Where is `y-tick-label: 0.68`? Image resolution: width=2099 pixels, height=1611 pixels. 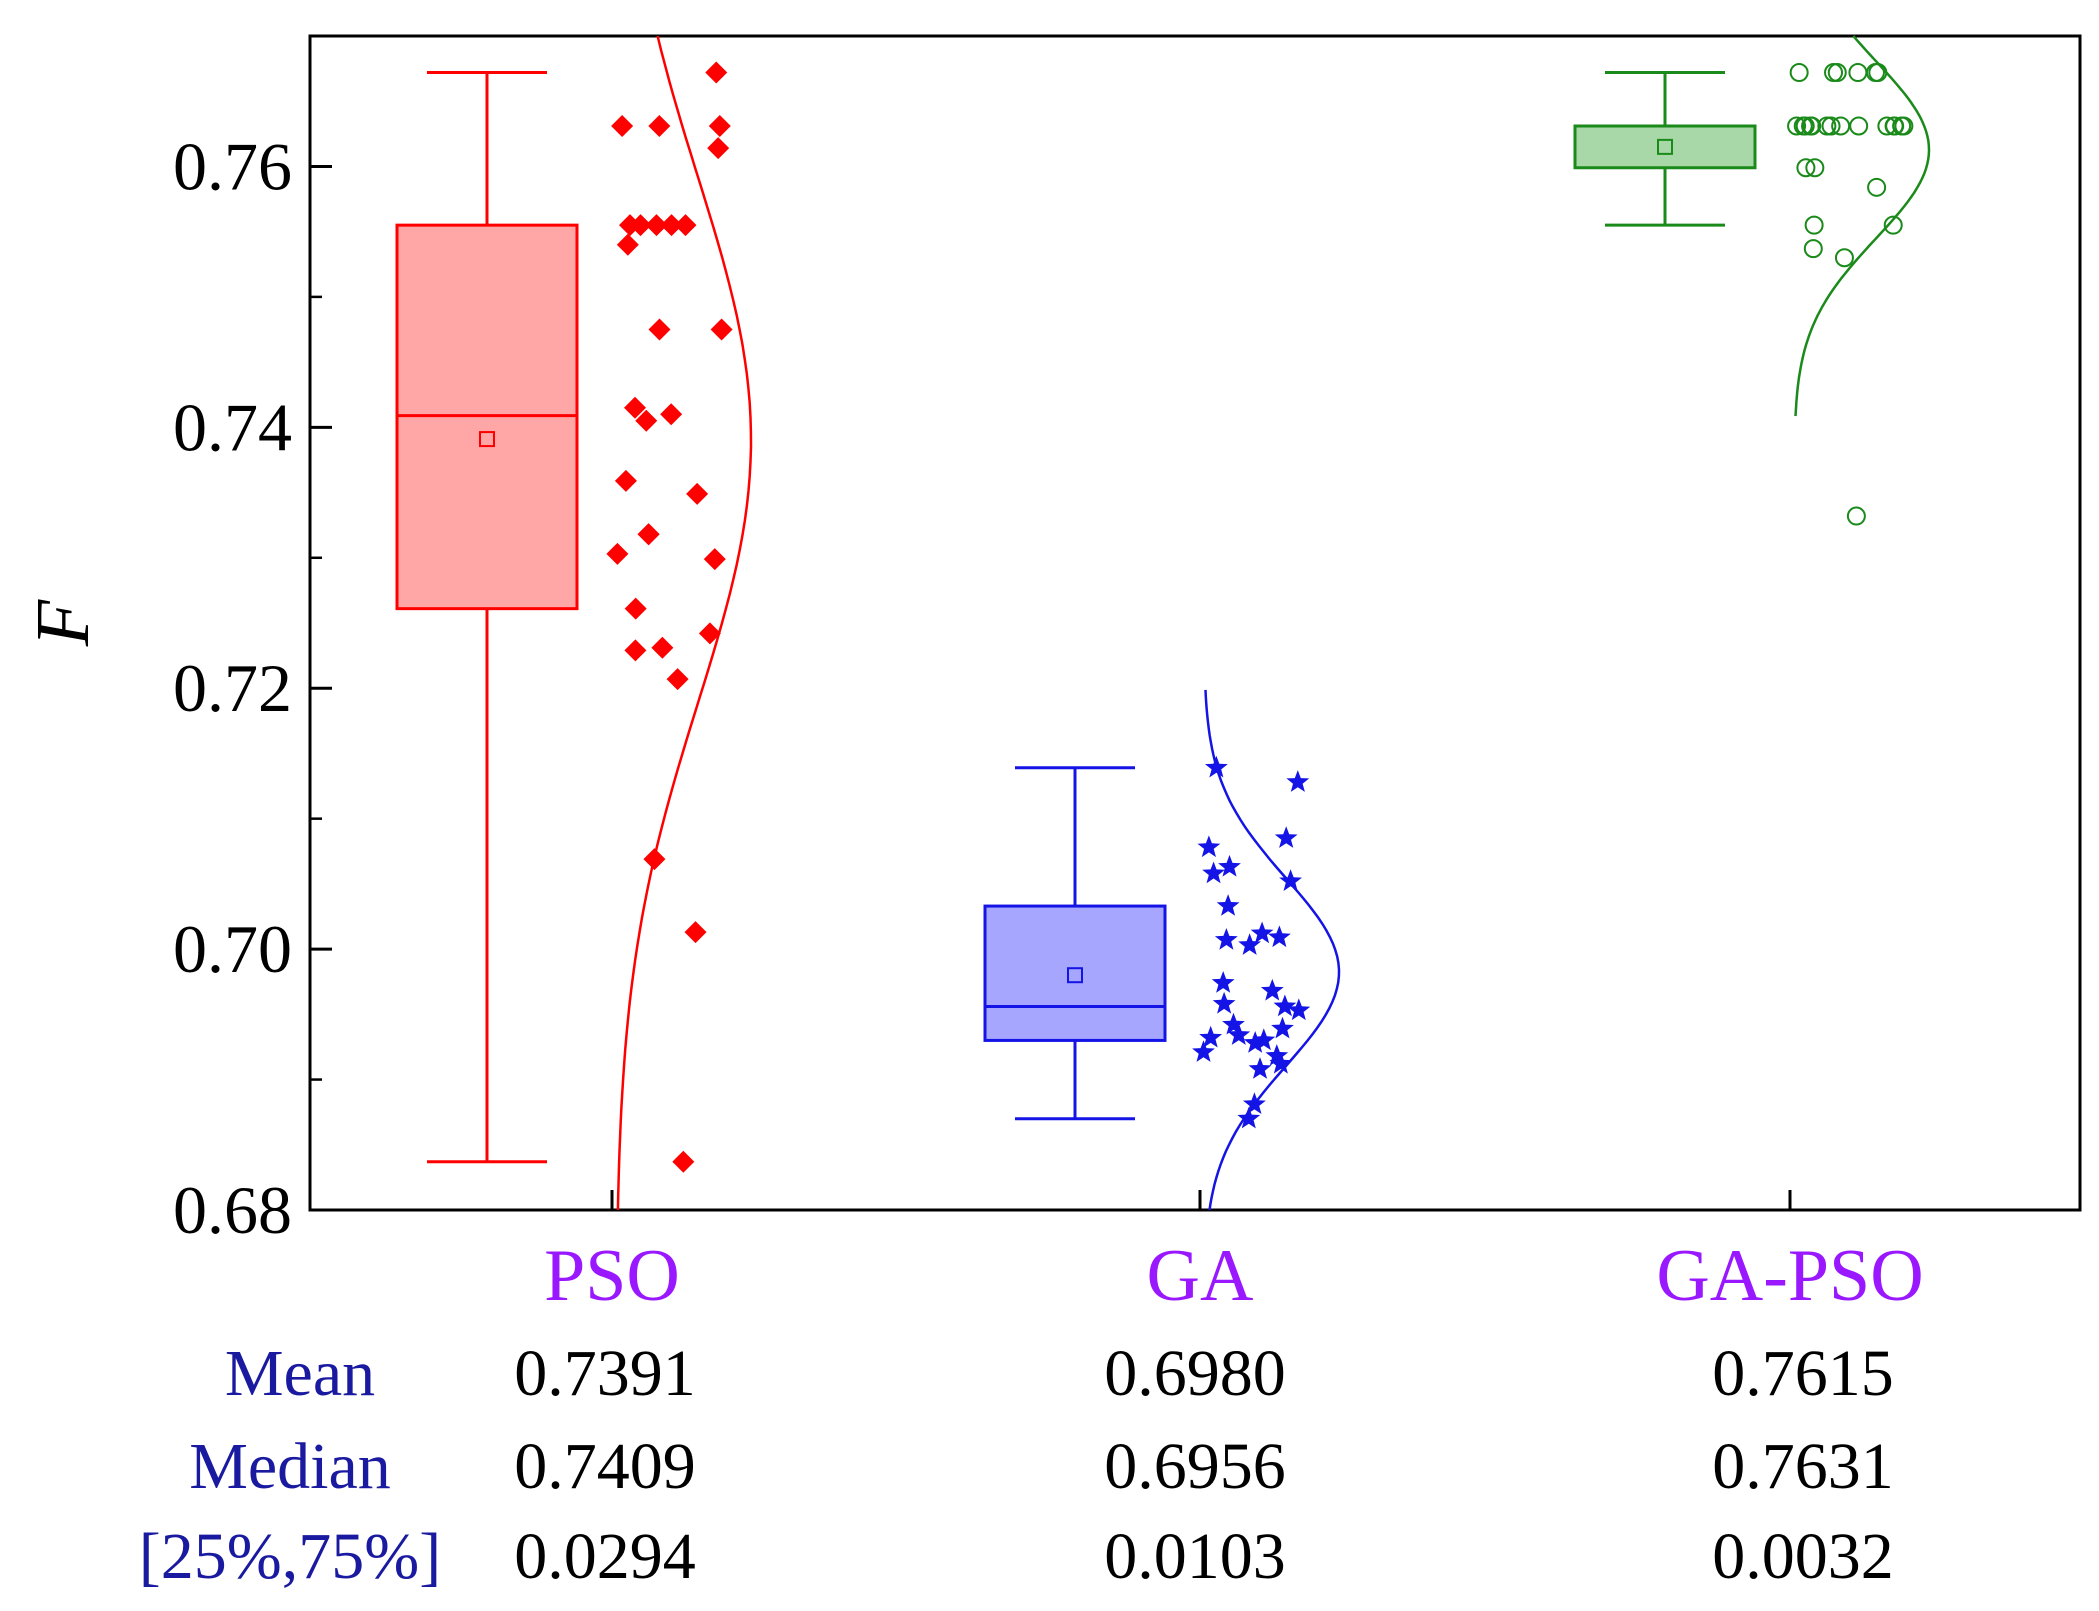 y-tick-label: 0.68 is located at coordinates (232, 1210).